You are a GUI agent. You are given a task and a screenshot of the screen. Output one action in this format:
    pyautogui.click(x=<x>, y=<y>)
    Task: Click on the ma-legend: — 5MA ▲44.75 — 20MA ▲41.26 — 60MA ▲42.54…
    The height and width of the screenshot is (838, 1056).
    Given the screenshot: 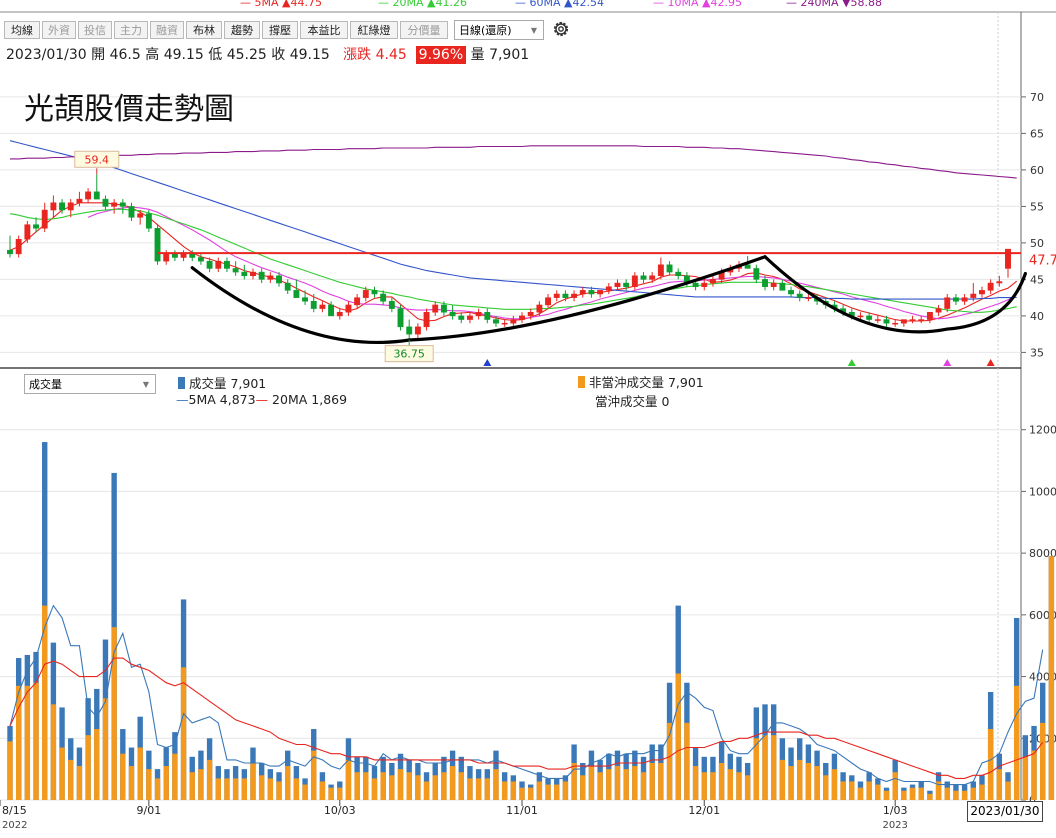 What is the action you would take?
    pyautogui.click(x=528, y=5)
    